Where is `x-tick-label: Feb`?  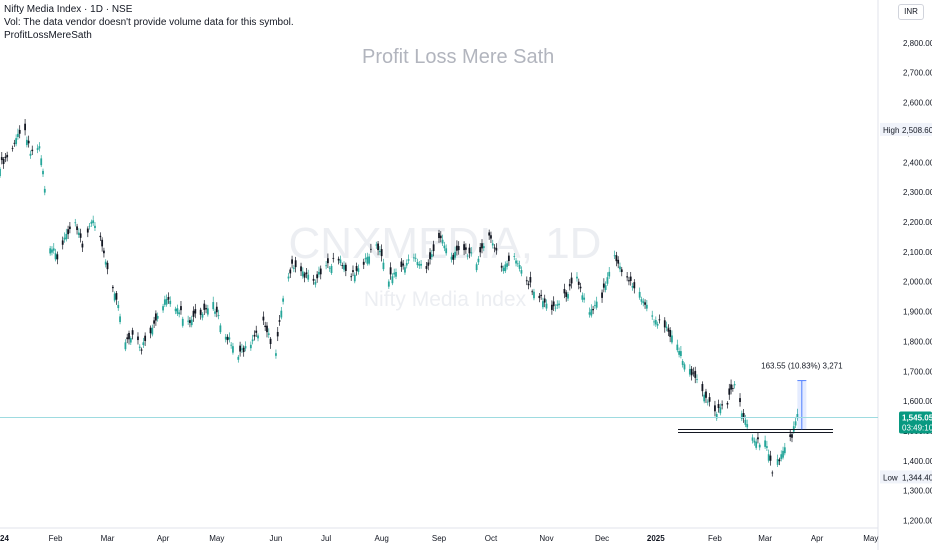 x-tick-label: Feb is located at coordinates (56, 538).